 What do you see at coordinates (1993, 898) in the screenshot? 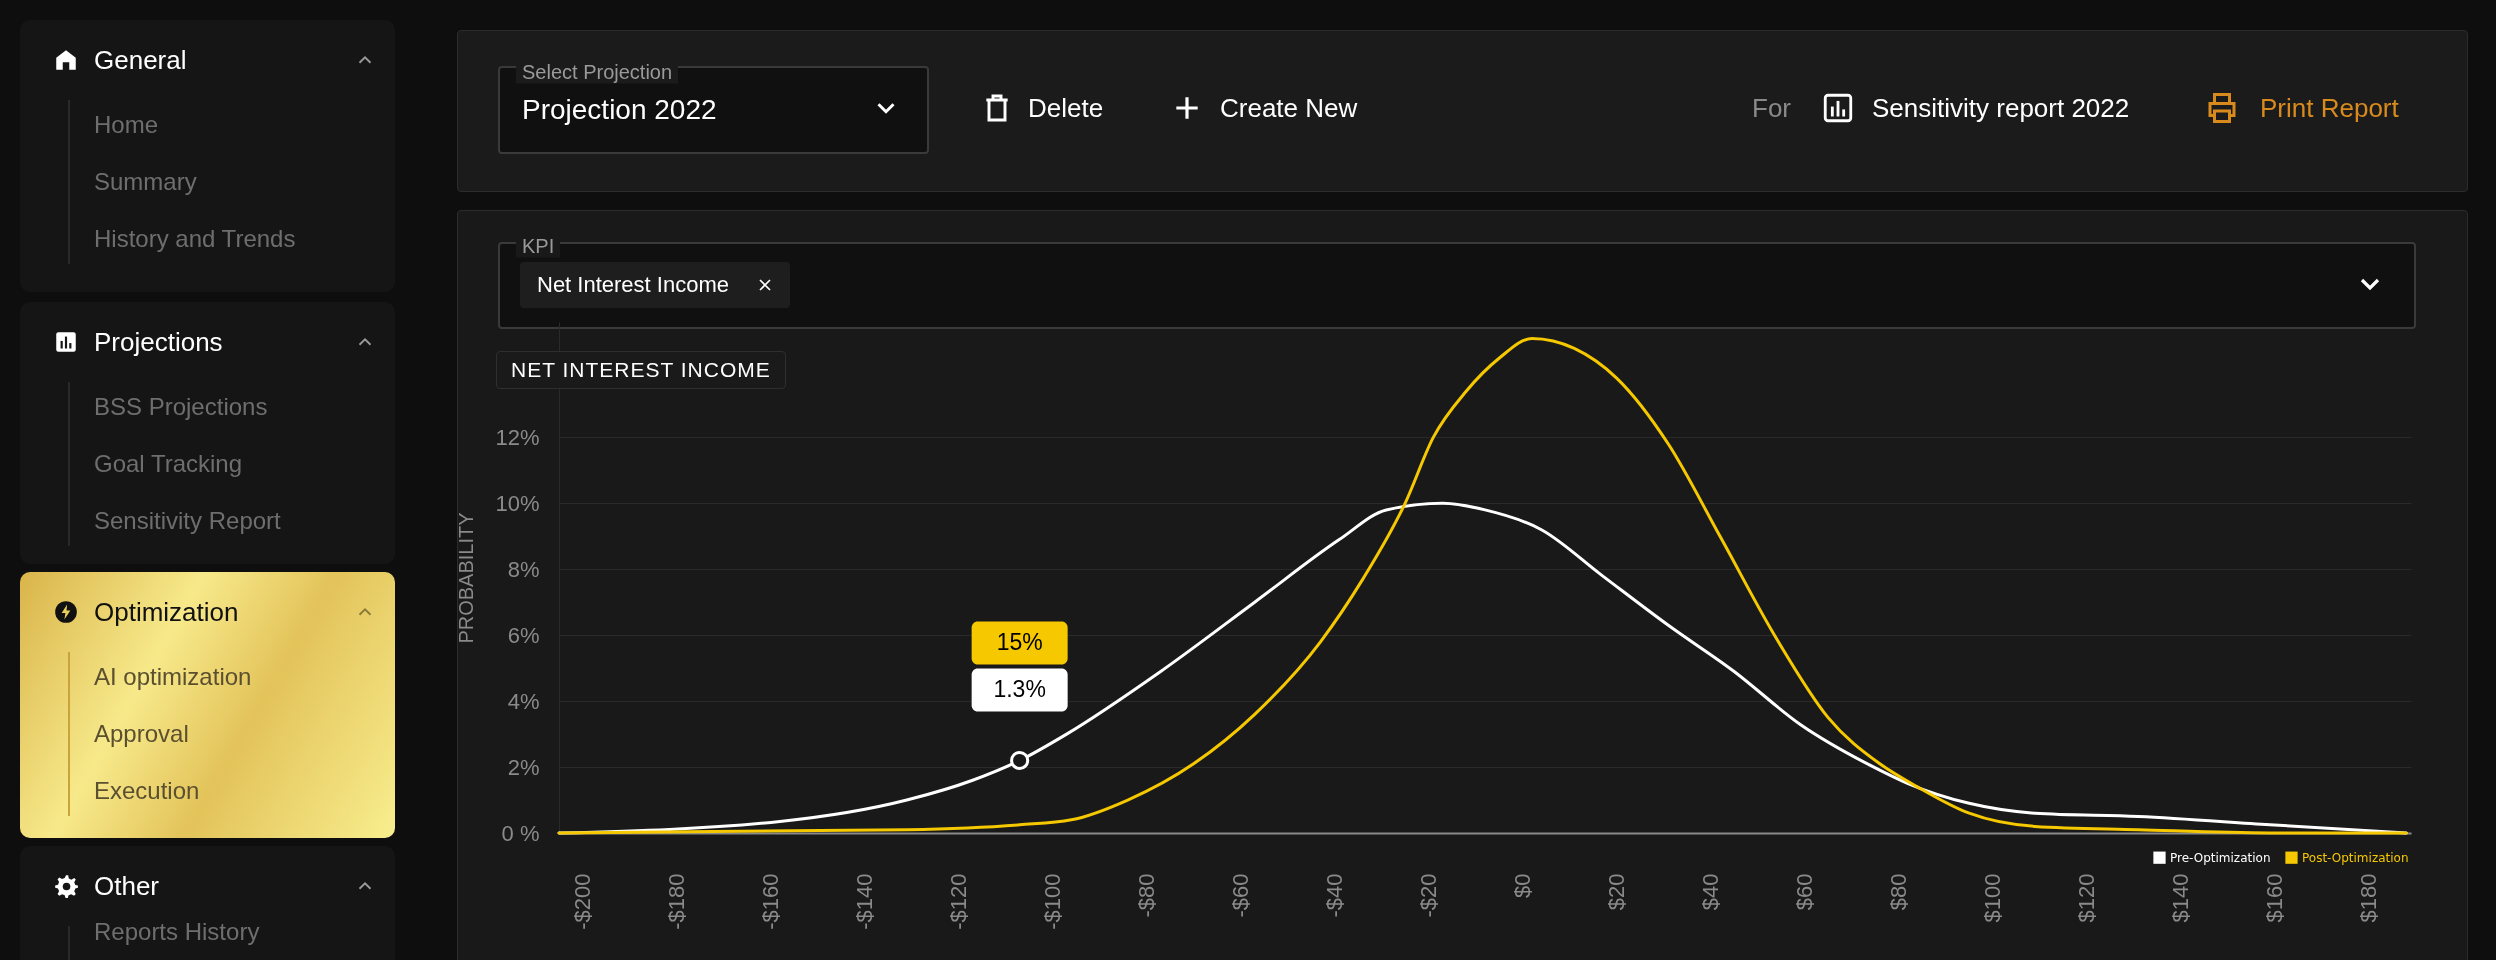
I see `x-tick-label: $100` at bounding box center [1993, 898].